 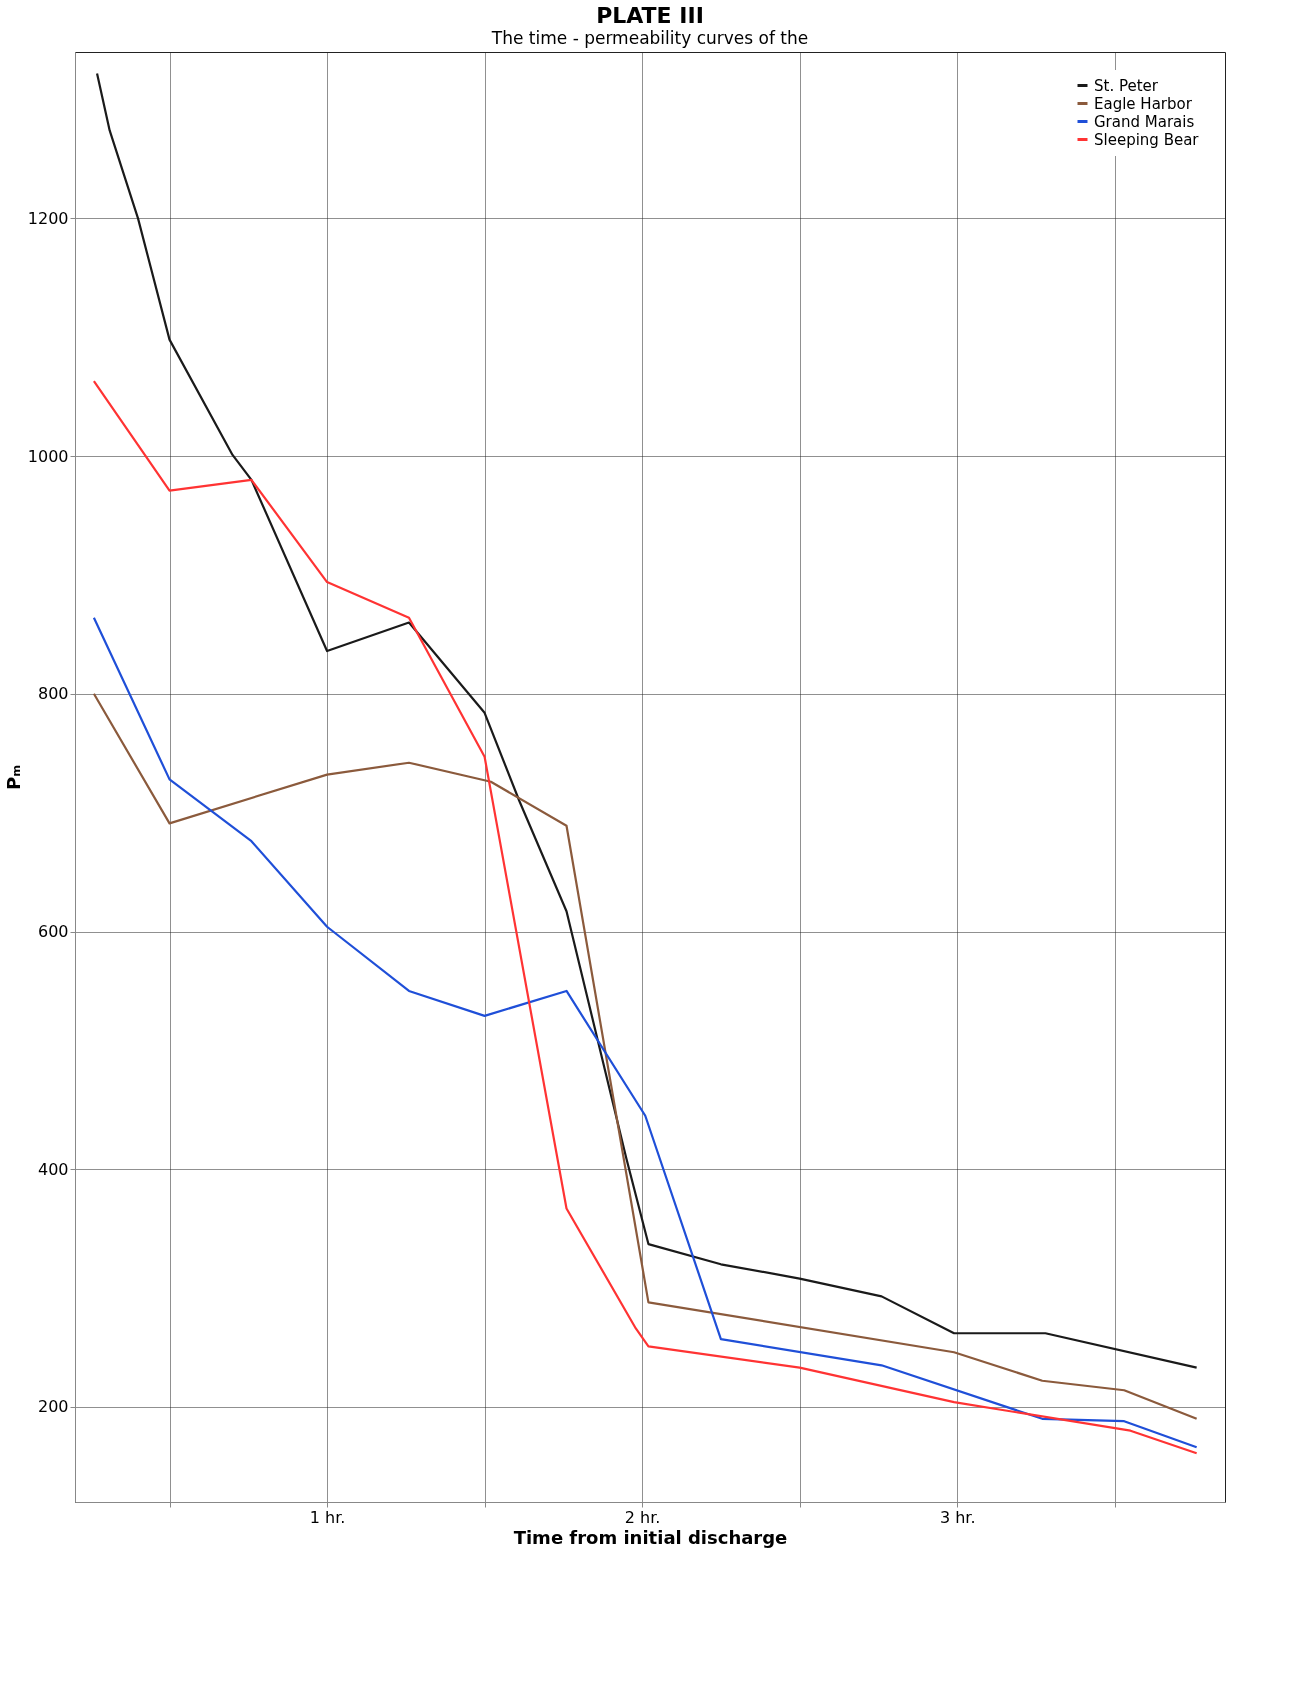 What do you see at coordinates (327, 1517) in the screenshot?
I see `x-tick-label: 1 hr.` at bounding box center [327, 1517].